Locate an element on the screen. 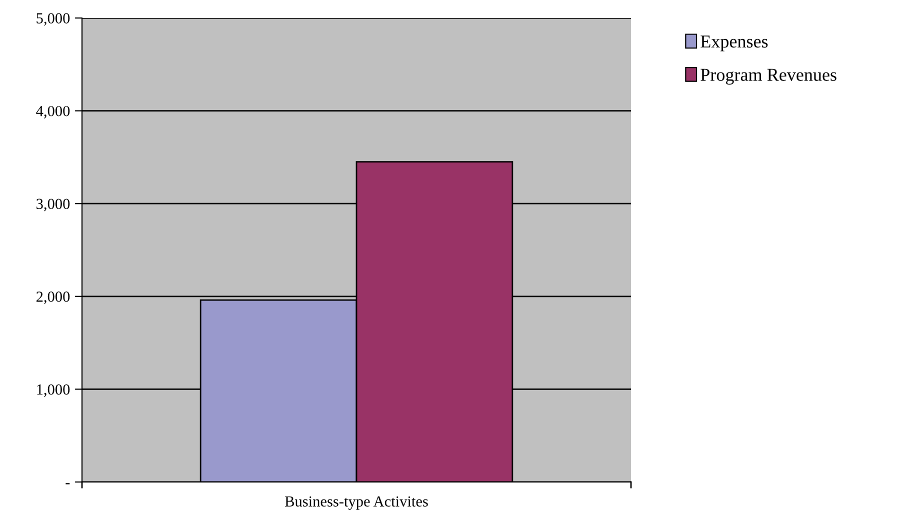 The image size is (910, 520). x-tick-label: Business-type Activites is located at coordinates (356, 503).